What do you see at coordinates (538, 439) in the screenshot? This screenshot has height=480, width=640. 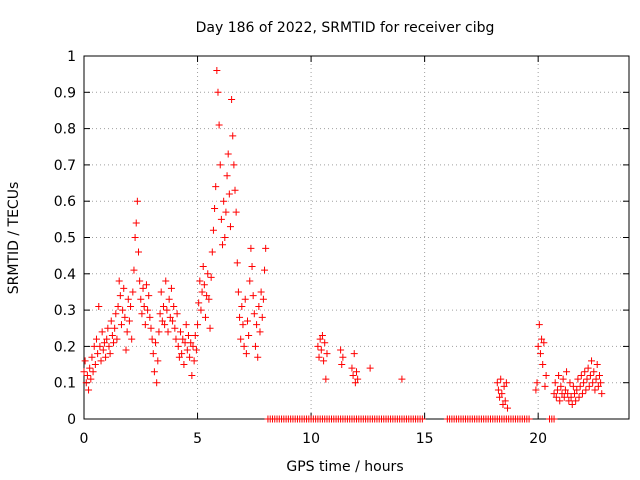 I see `x-tick-label: 20` at bounding box center [538, 439].